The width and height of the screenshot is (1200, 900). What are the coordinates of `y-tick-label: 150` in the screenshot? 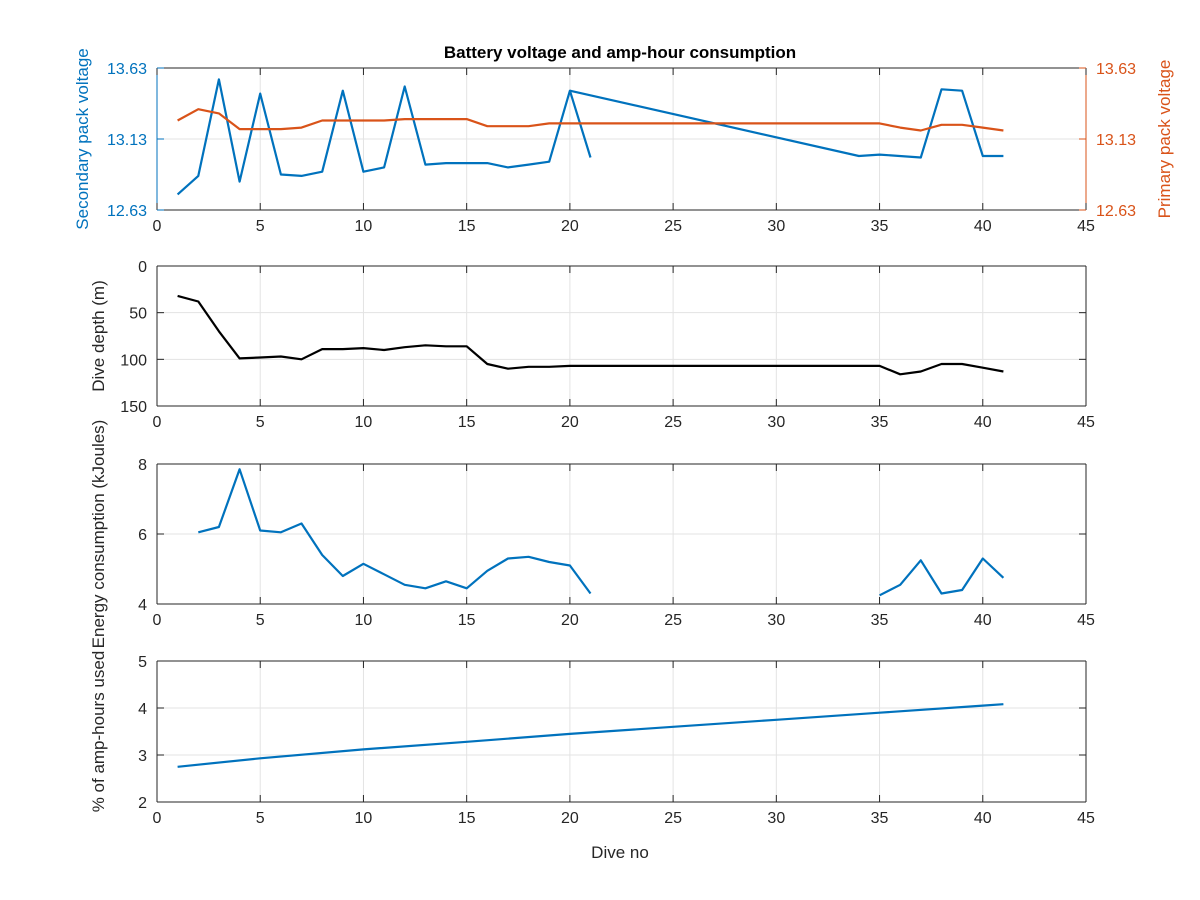 It's located at (133, 407).